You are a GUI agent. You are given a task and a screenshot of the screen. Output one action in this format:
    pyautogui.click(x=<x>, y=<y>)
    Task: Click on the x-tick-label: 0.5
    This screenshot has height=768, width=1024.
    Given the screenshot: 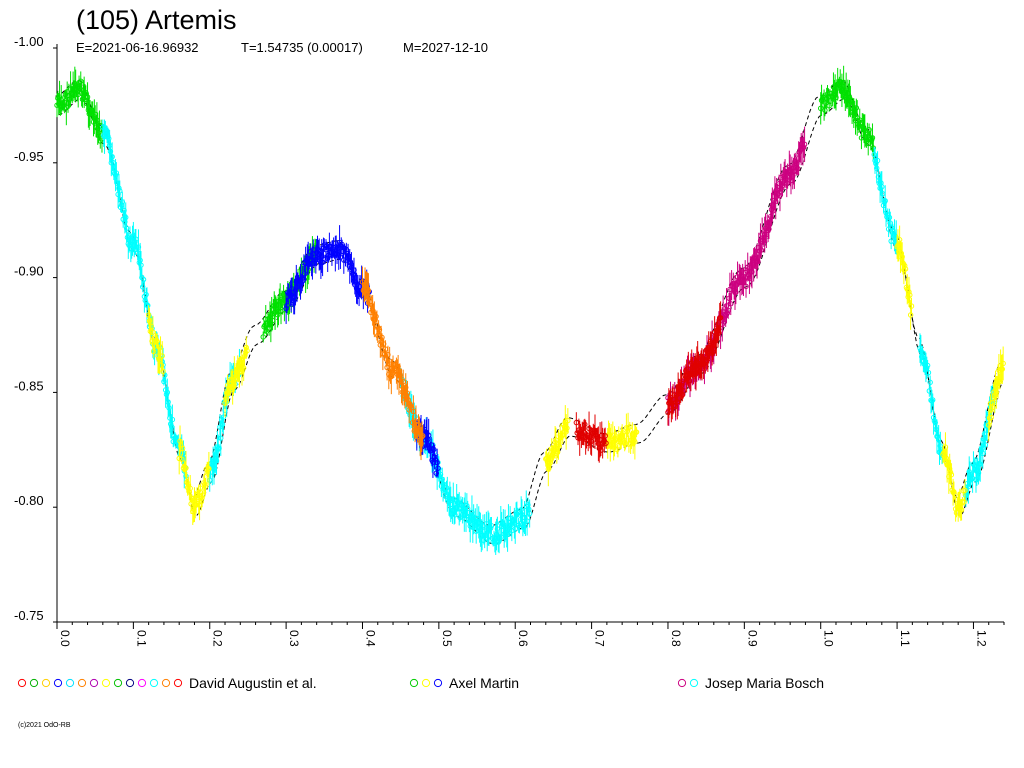 What is the action you would take?
    pyautogui.click(x=447, y=638)
    